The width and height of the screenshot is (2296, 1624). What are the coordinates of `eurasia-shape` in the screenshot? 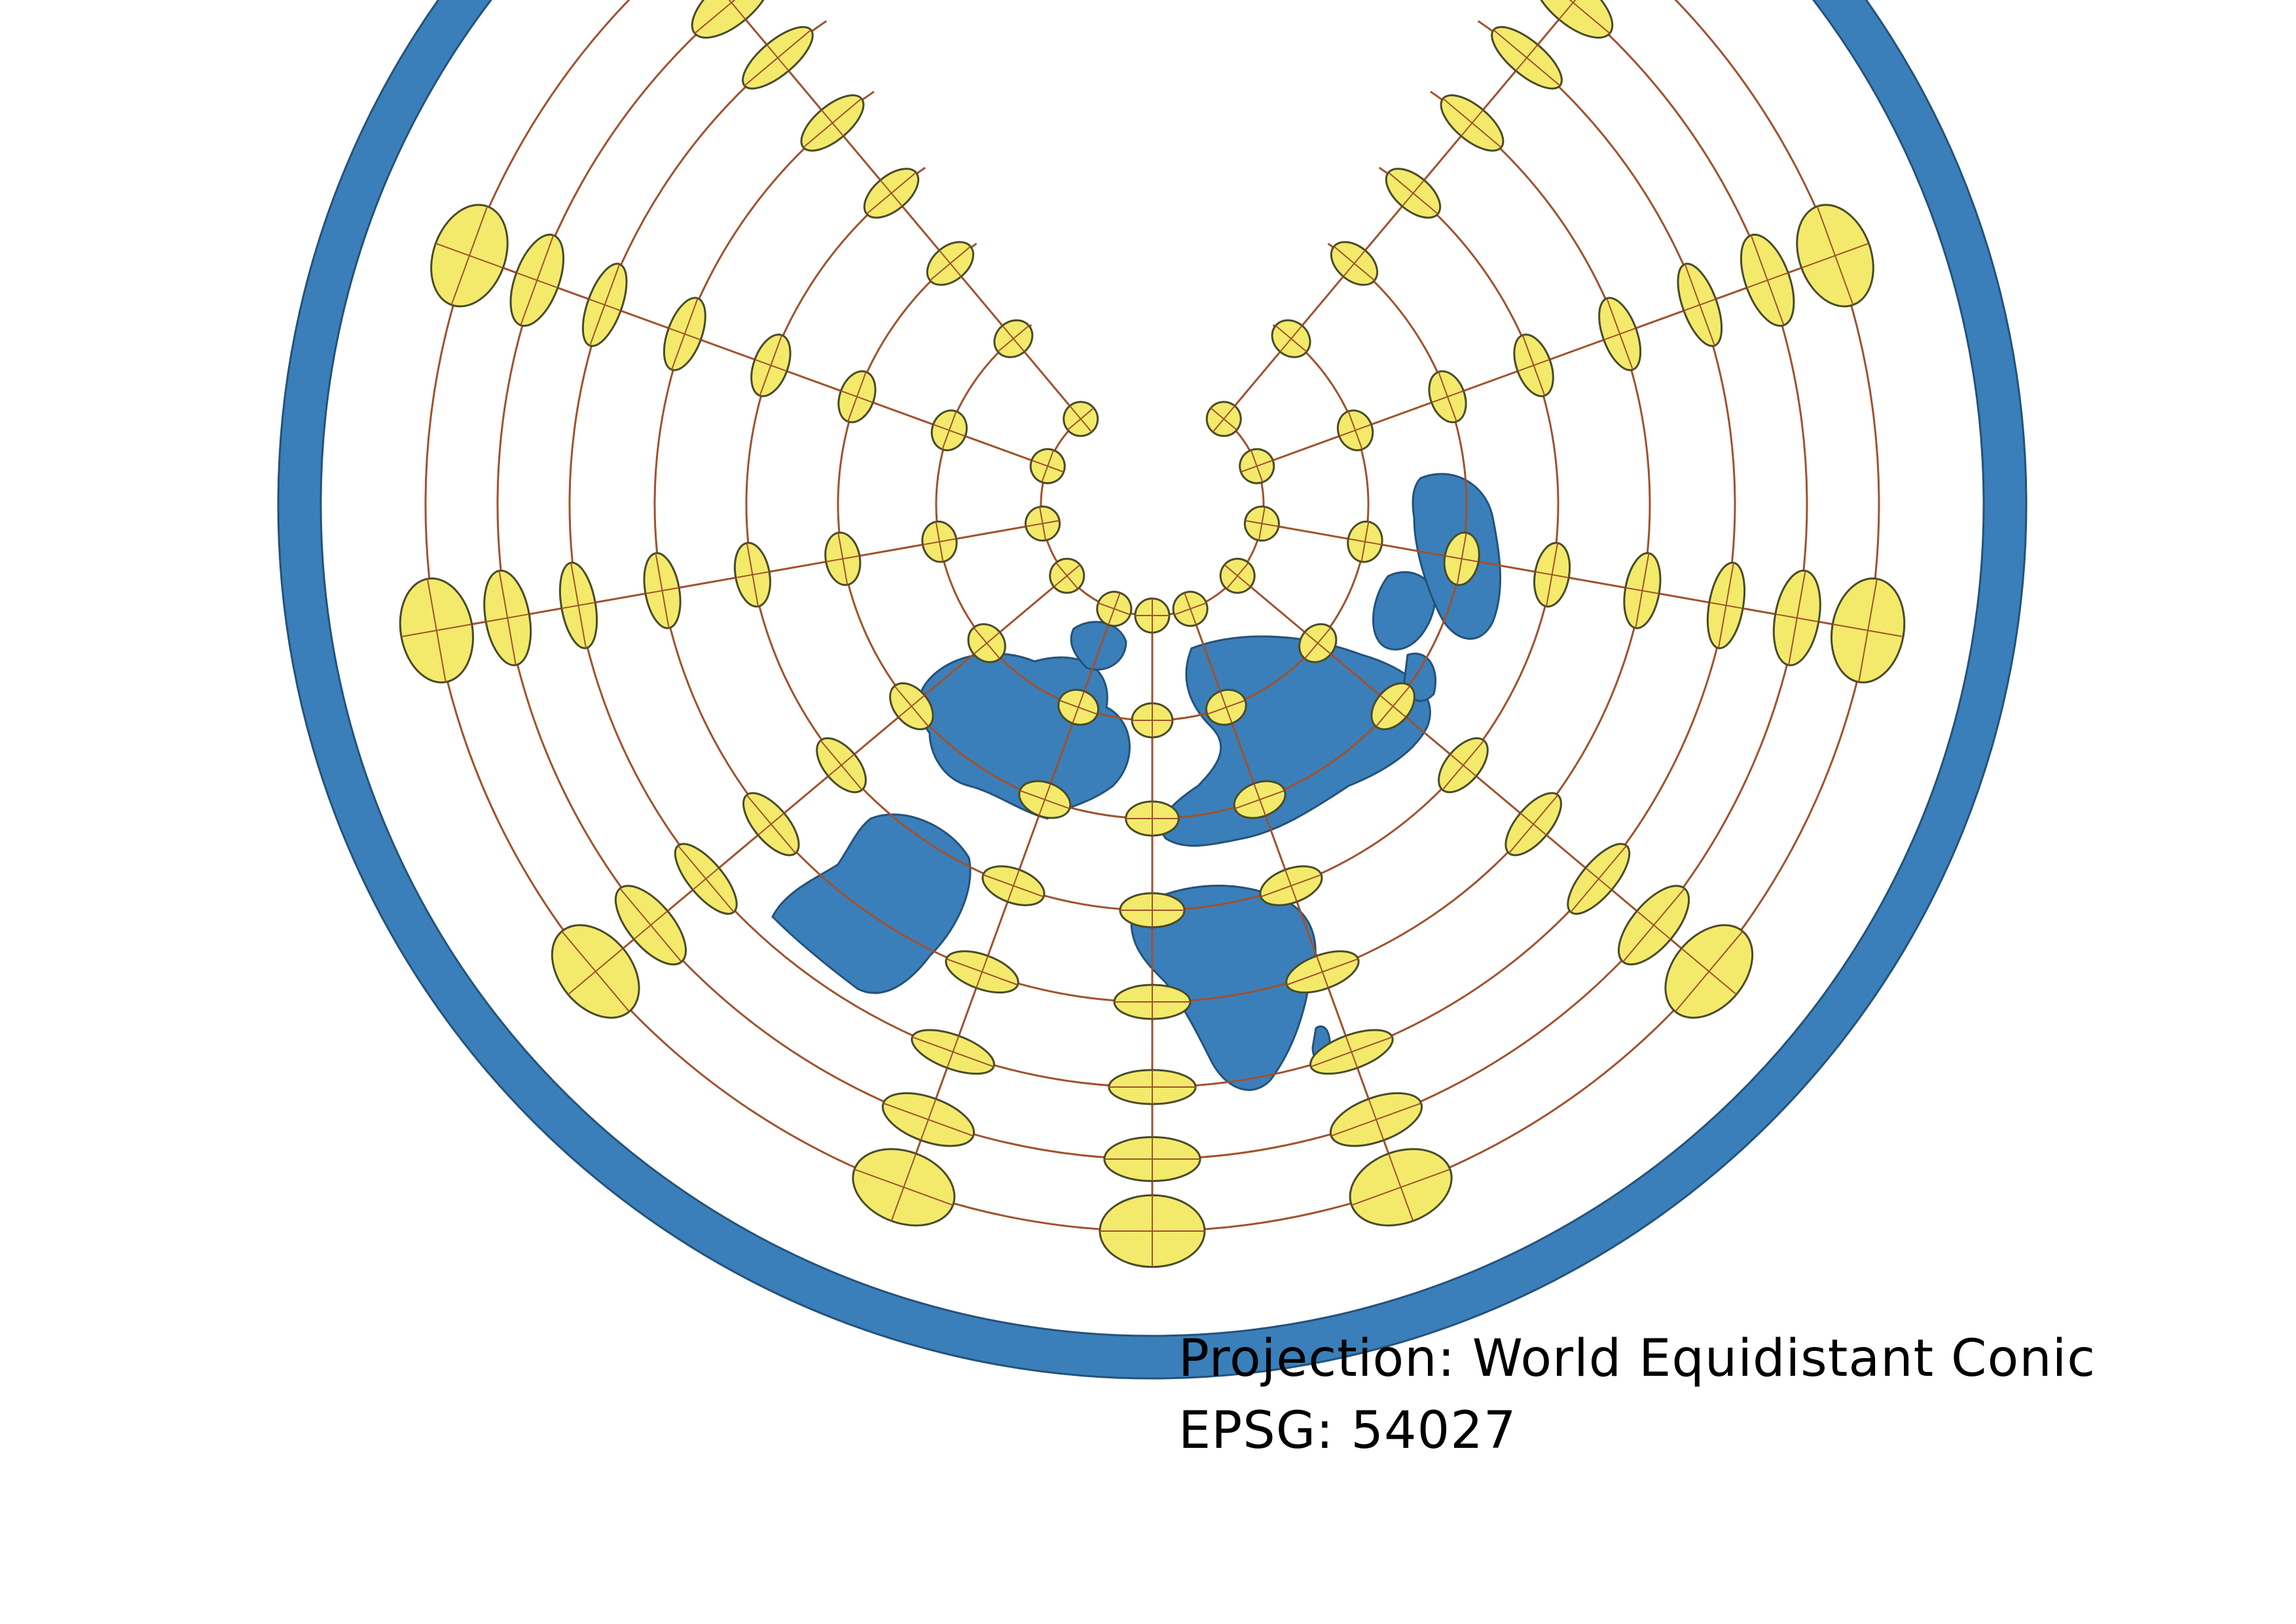 It's located at (1296, 741).